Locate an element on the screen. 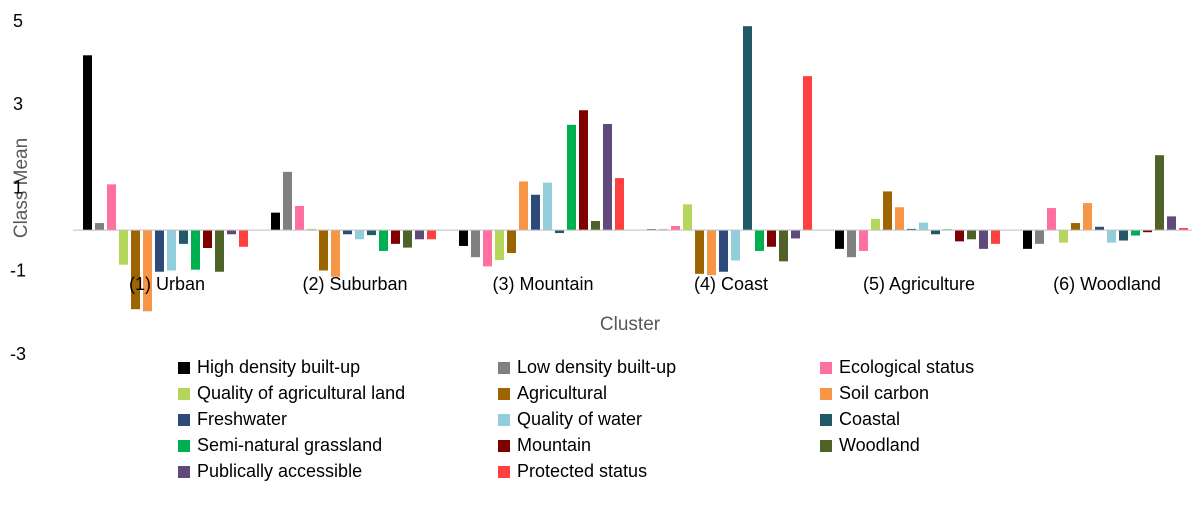 The image size is (1192, 514). legend-label: Semi-natural grassland is located at coordinates (289, 445).